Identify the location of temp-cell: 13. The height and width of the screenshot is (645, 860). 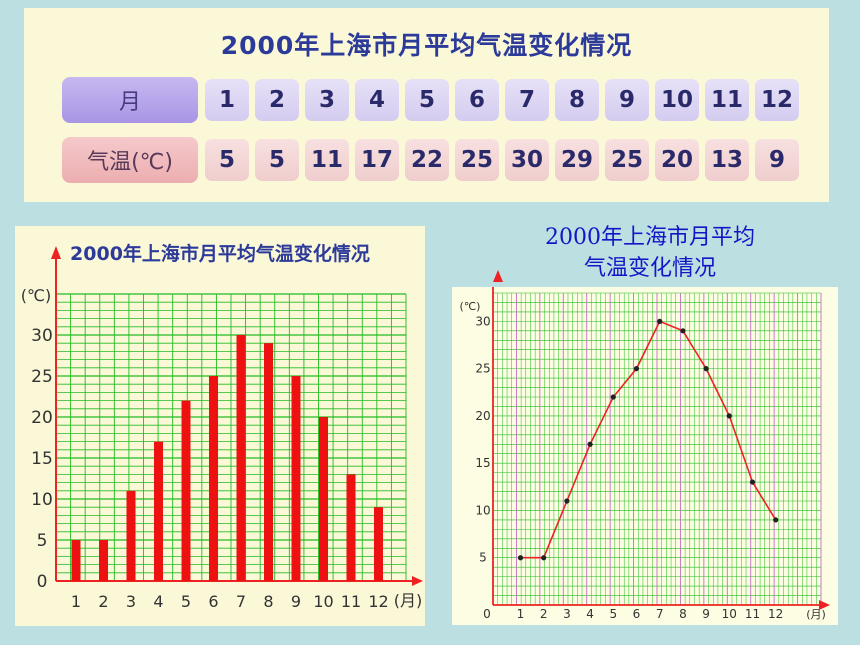
(727, 160).